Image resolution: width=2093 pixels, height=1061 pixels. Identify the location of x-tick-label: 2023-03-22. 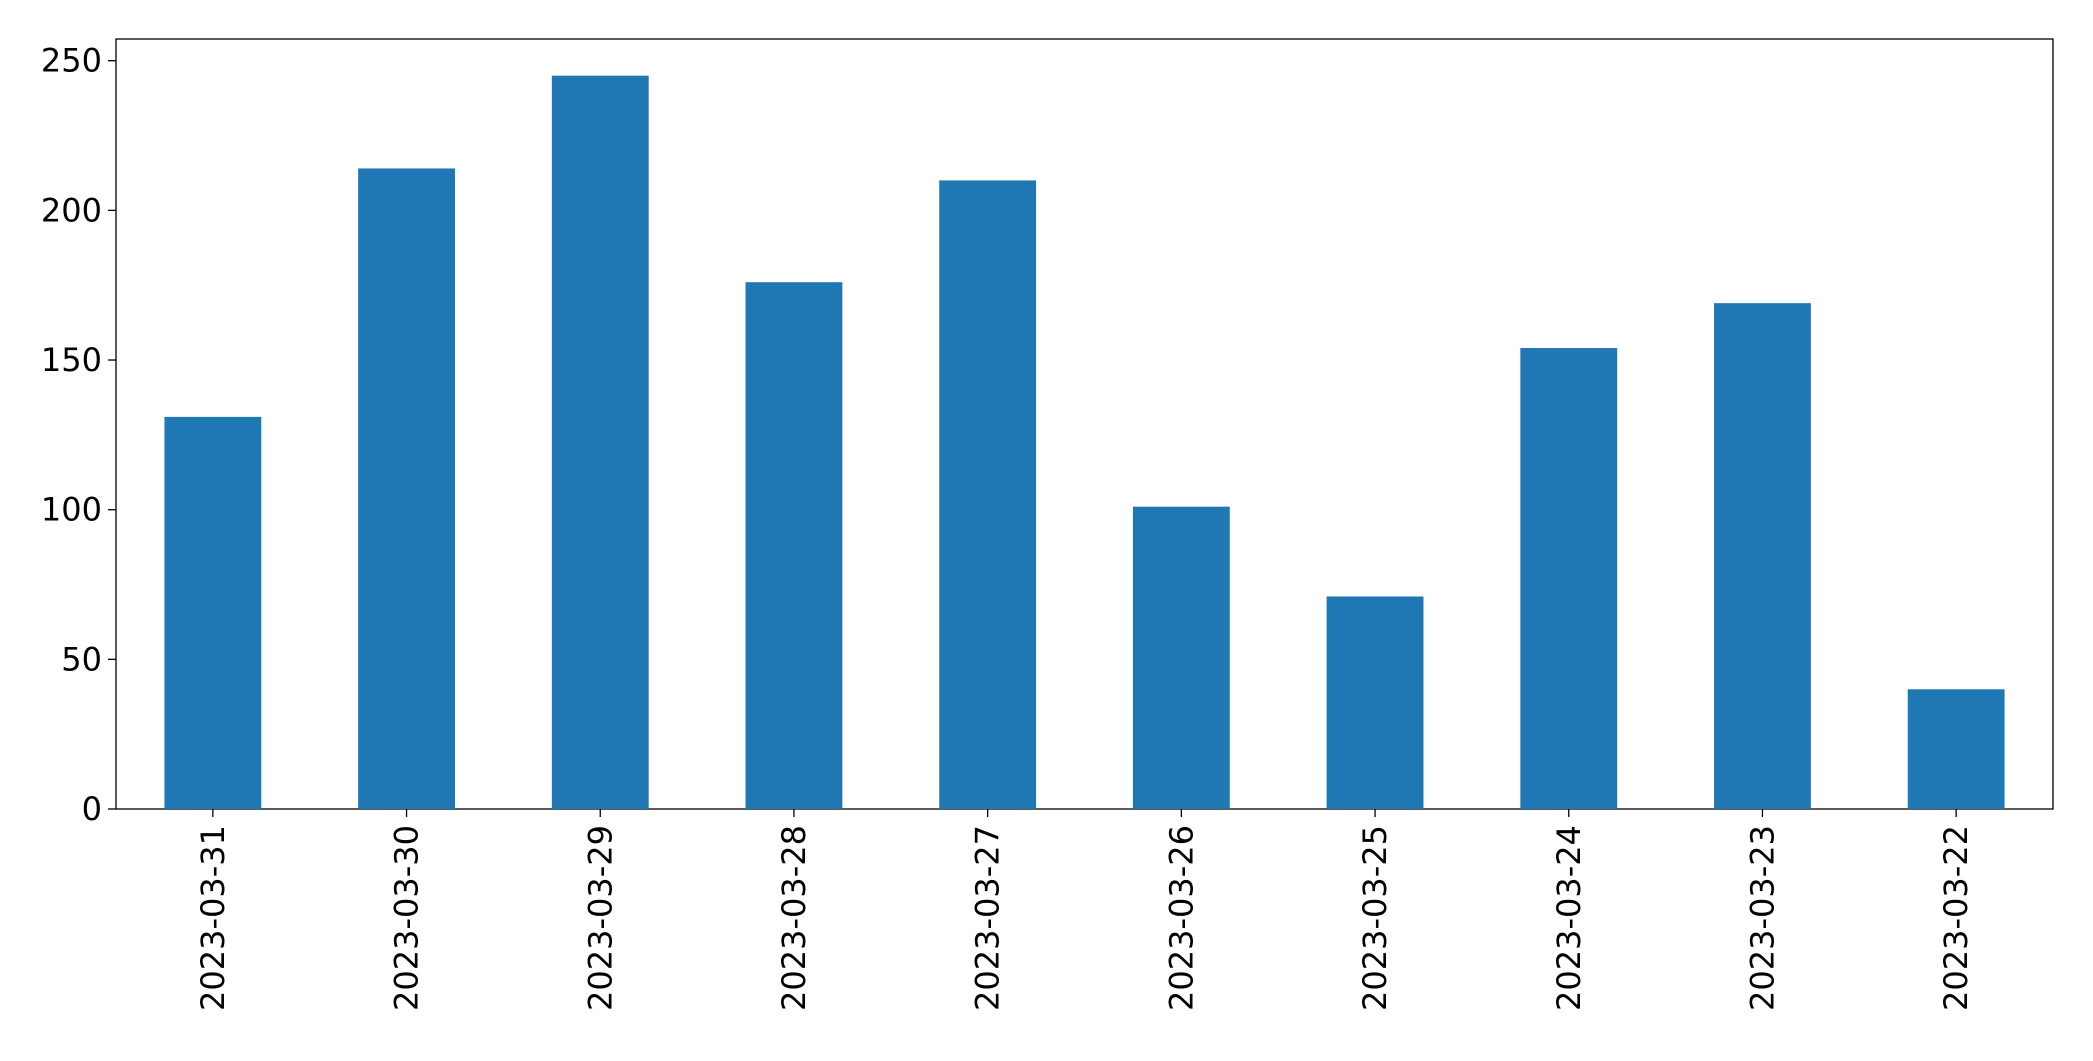
(1956, 918).